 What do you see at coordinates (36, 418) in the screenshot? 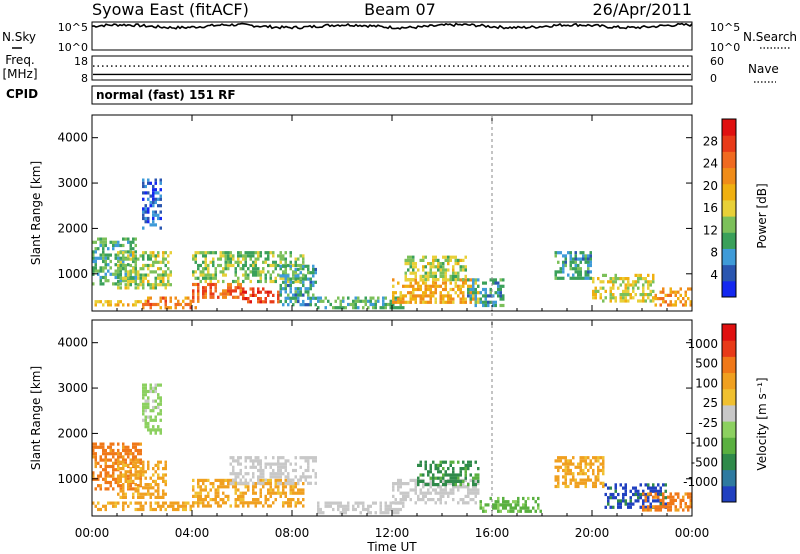
I see `velocity-y-label: Slant Range [km]` at bounding box center [36, 418].